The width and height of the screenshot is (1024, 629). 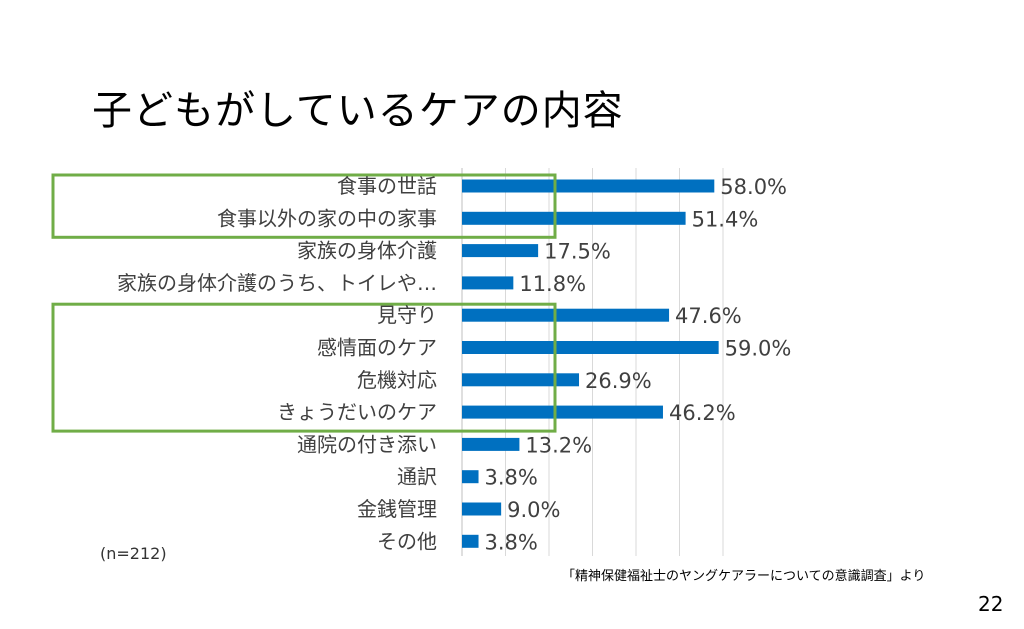 What do you see at coordinates (387, 186) in the screenshot?
I see `category-label: 食事の世話` at bounding box center [387, 186].